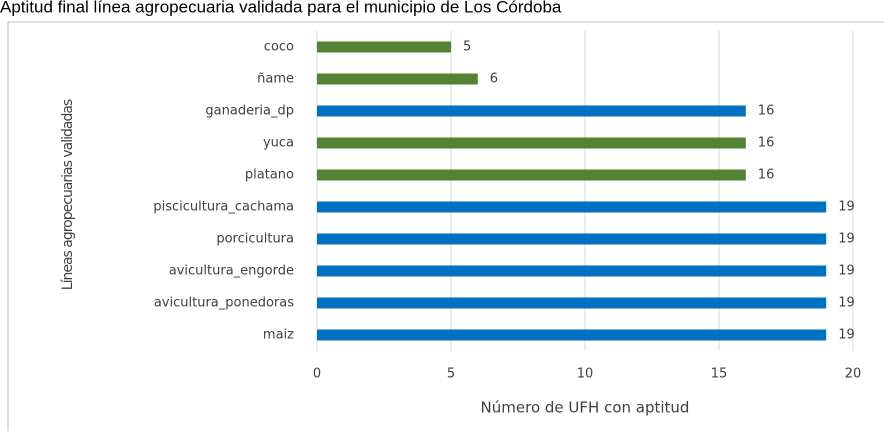 This screenshot has height=431, width=884. What do you see at coordinates (231, 271) in the screenshot?
I see `y-tick-label: avicultura_engorde` at bounding box center [231, 271].